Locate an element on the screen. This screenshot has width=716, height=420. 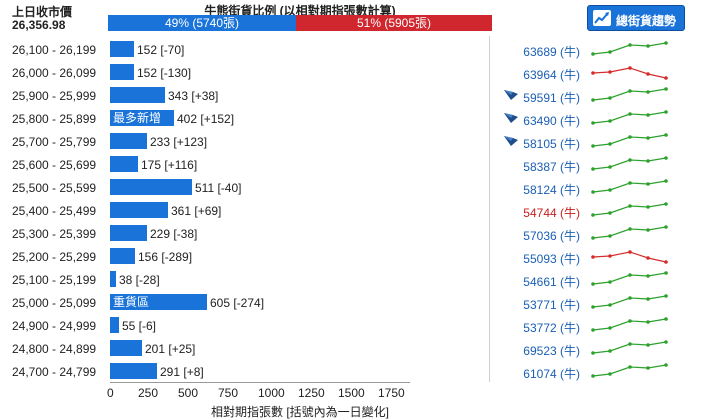
strike-range-label: 26,000 - 26,099 is located at coordinates (54, 73).